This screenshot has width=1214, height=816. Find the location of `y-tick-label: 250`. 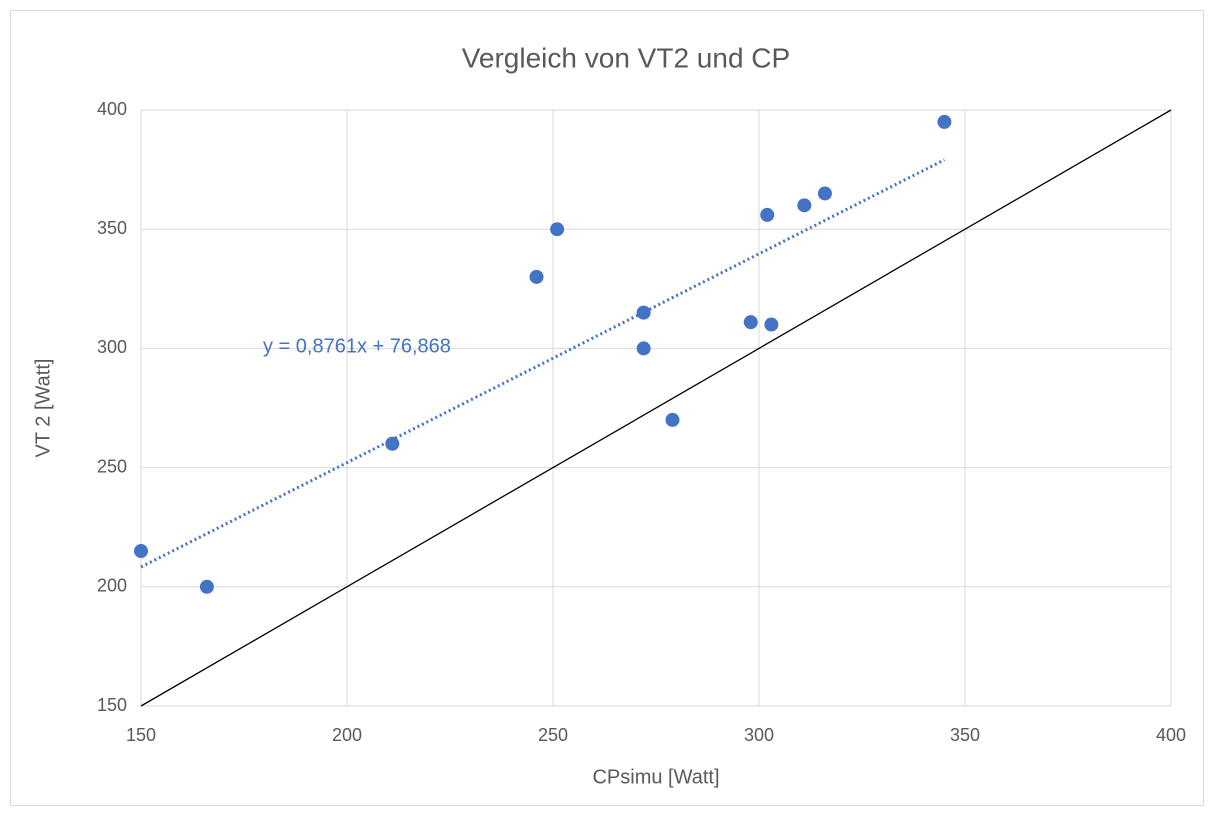

y-tick-label: 250 is located at coordinates (112, 466).